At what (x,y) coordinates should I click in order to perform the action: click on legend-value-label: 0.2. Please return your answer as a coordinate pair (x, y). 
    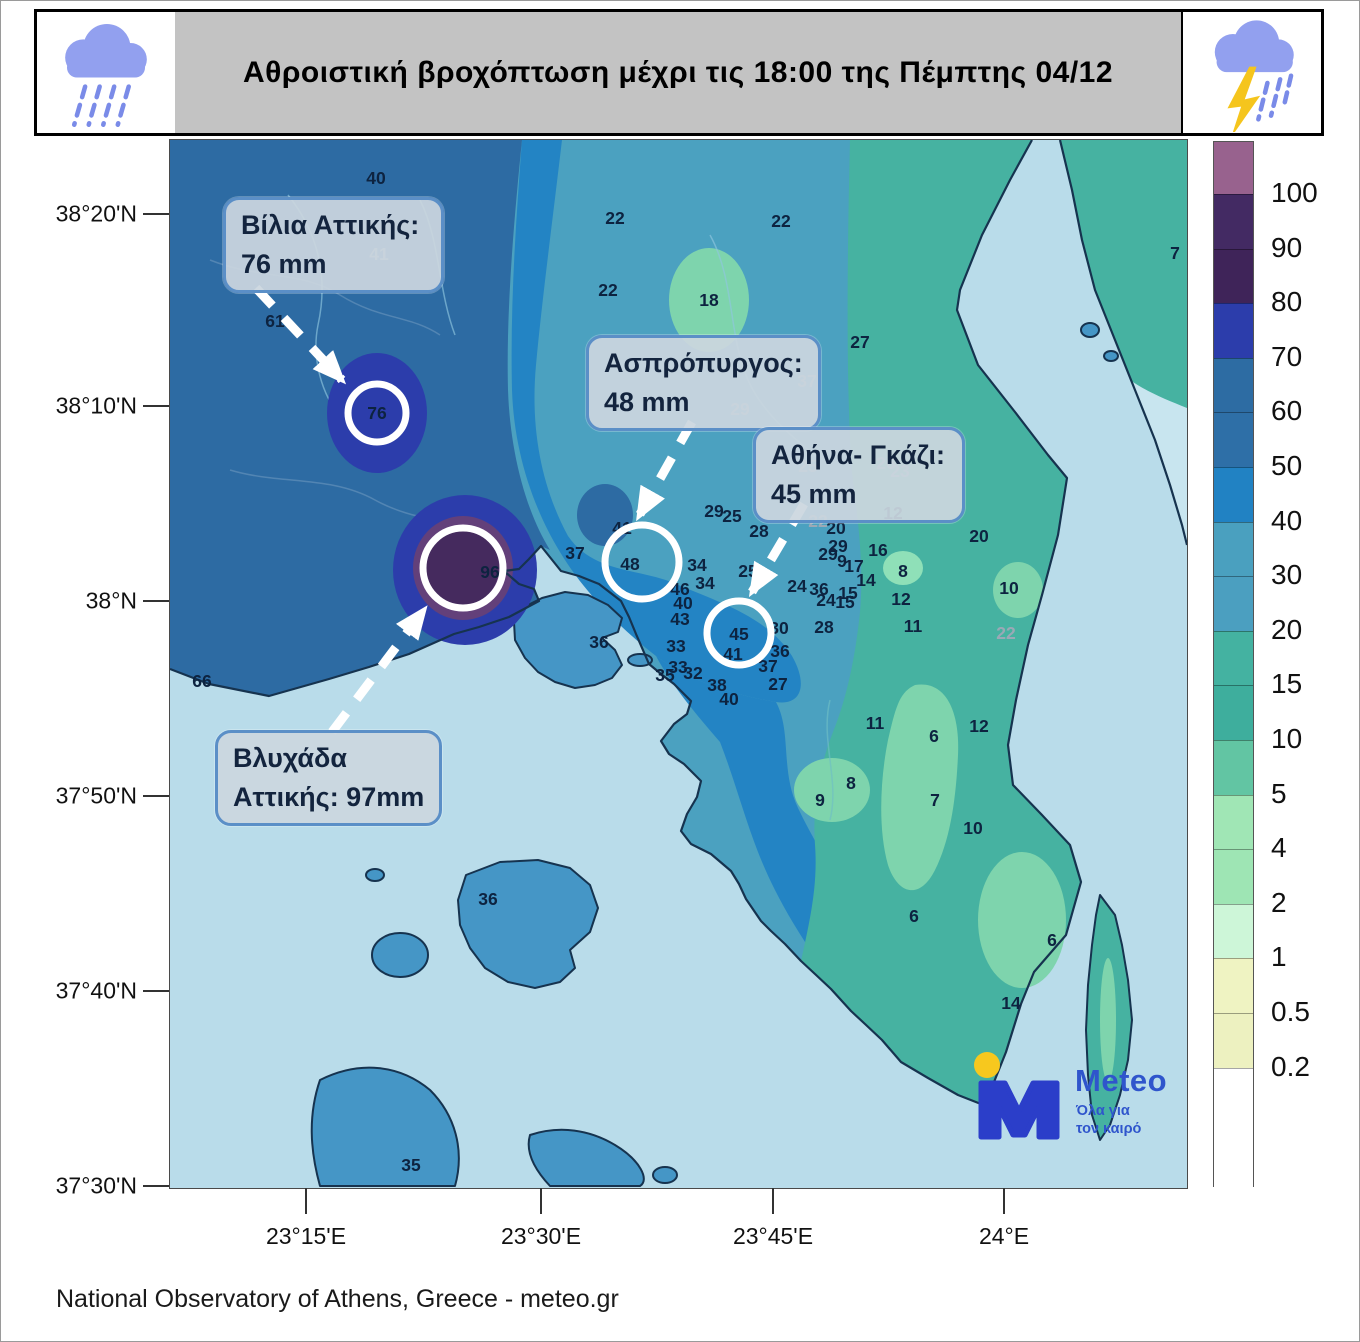
    Looking at the image, I should click on (1290, 1066).